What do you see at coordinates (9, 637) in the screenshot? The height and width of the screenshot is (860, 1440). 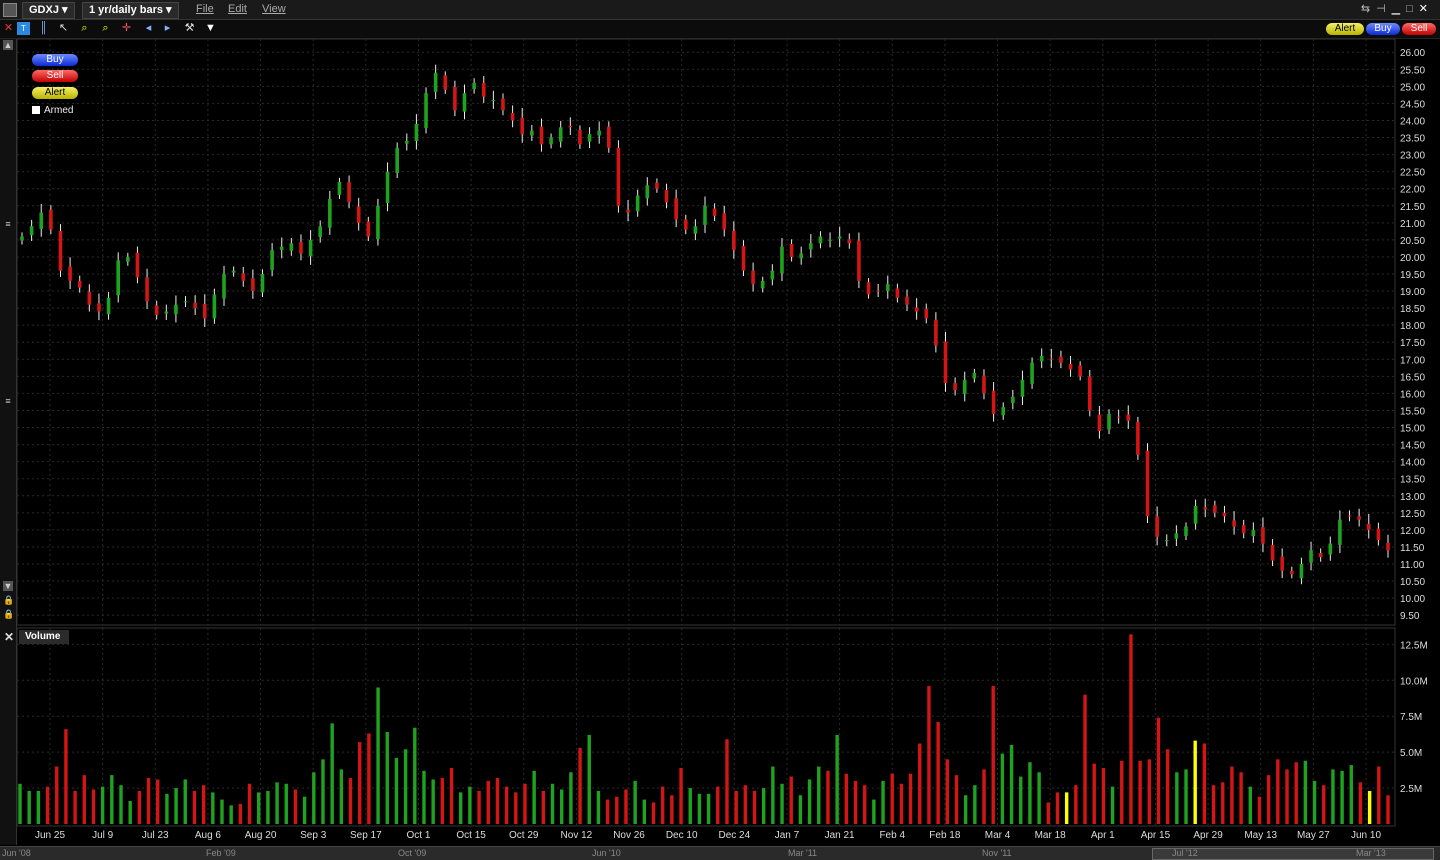 I see `volume-close-icon: ✕` at bounding box center [9, 637].